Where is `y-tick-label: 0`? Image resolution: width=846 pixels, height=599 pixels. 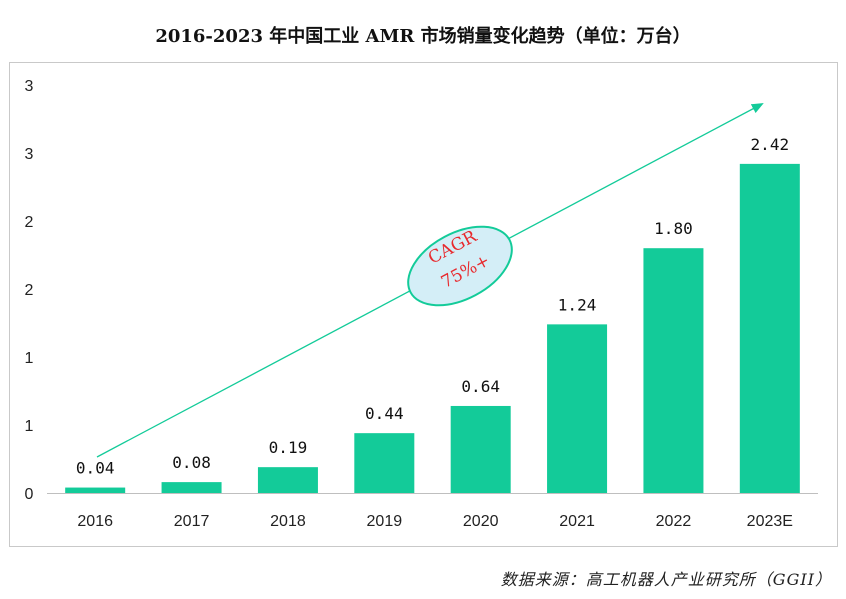 y-tick-label: 0 is located at coordinates (29, 494).